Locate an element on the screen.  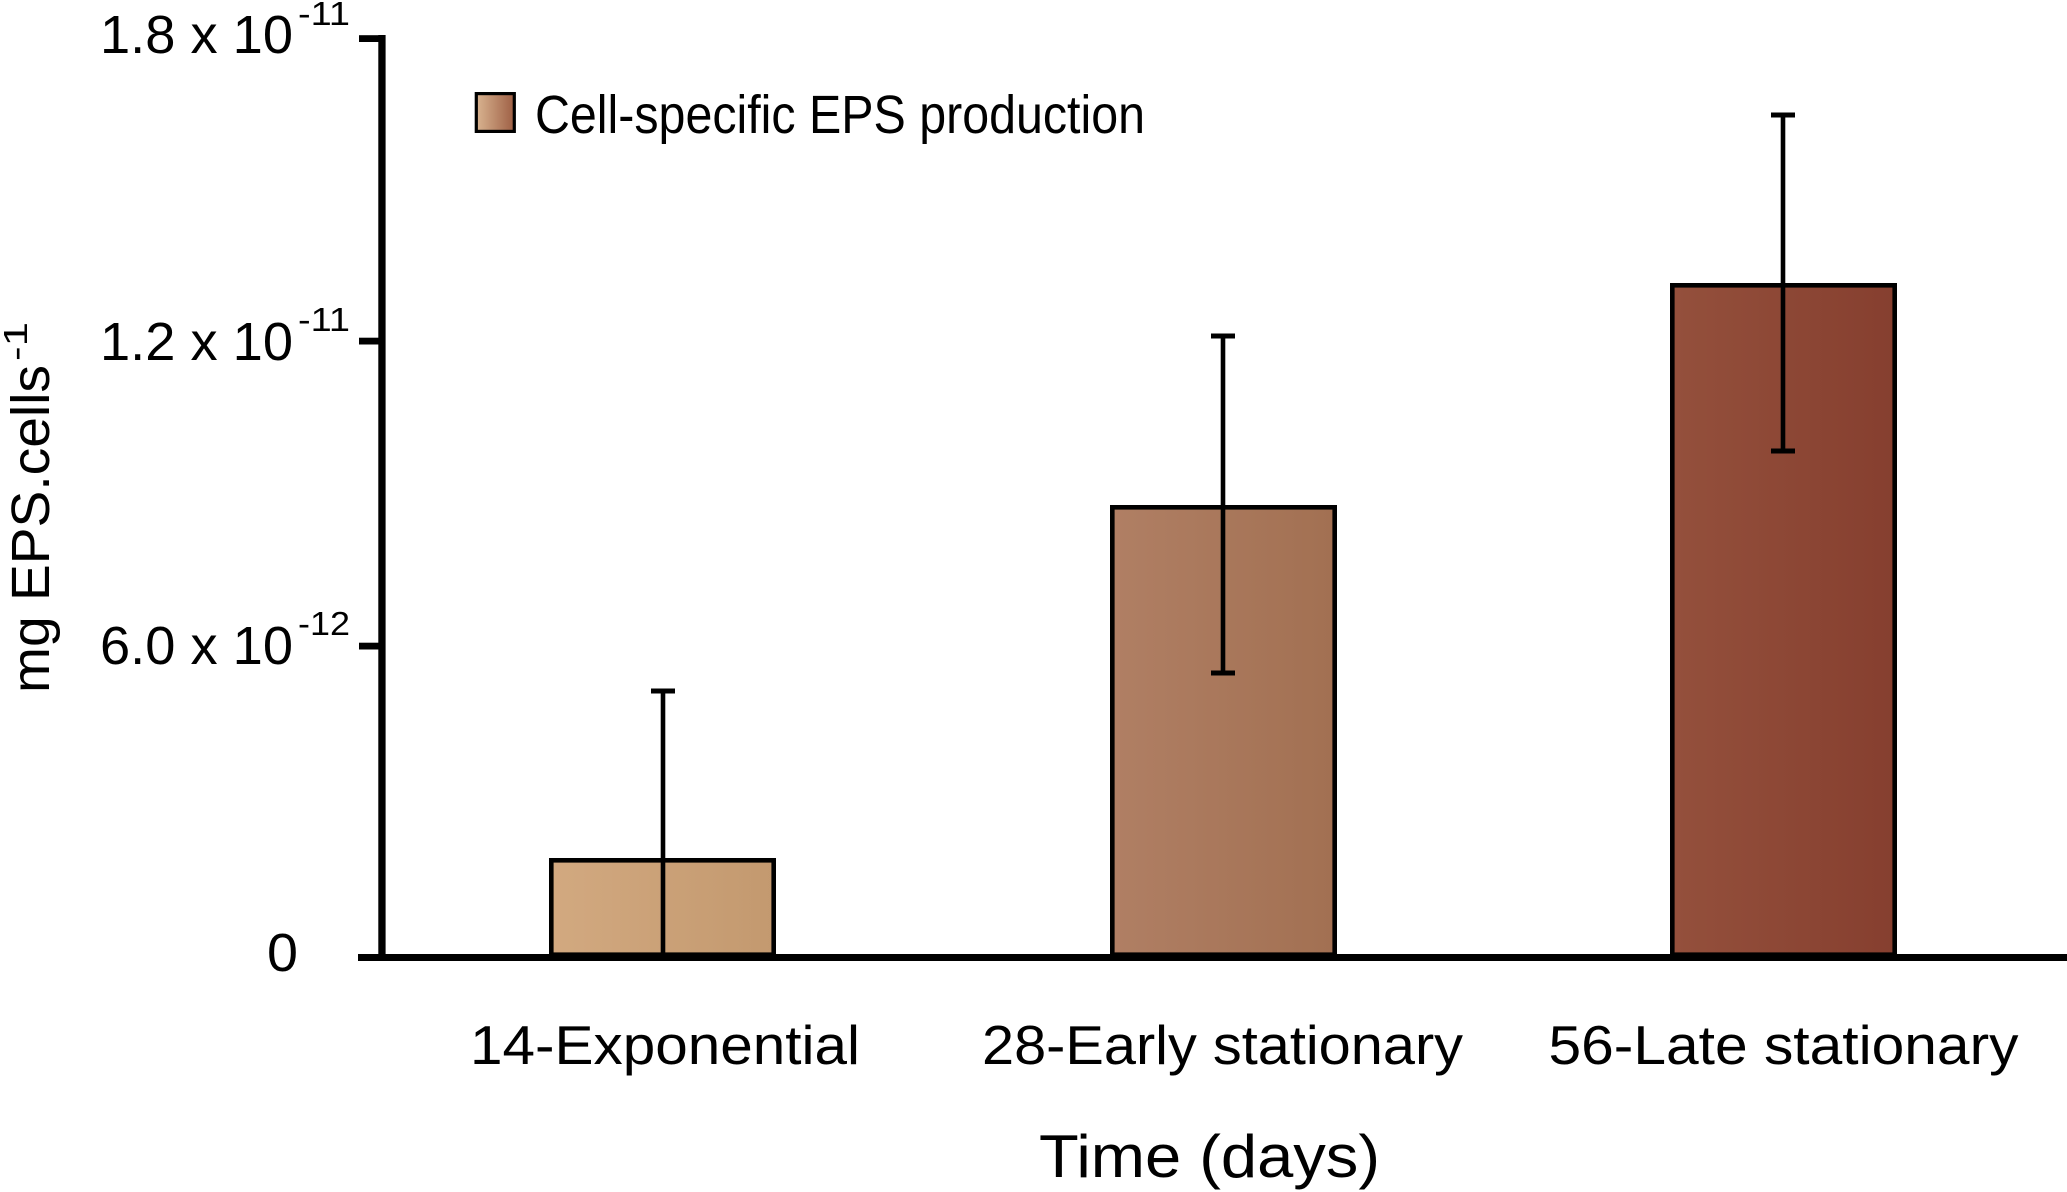
svg-text: 28-Early stationary is located at coordinates (1223, 1045).